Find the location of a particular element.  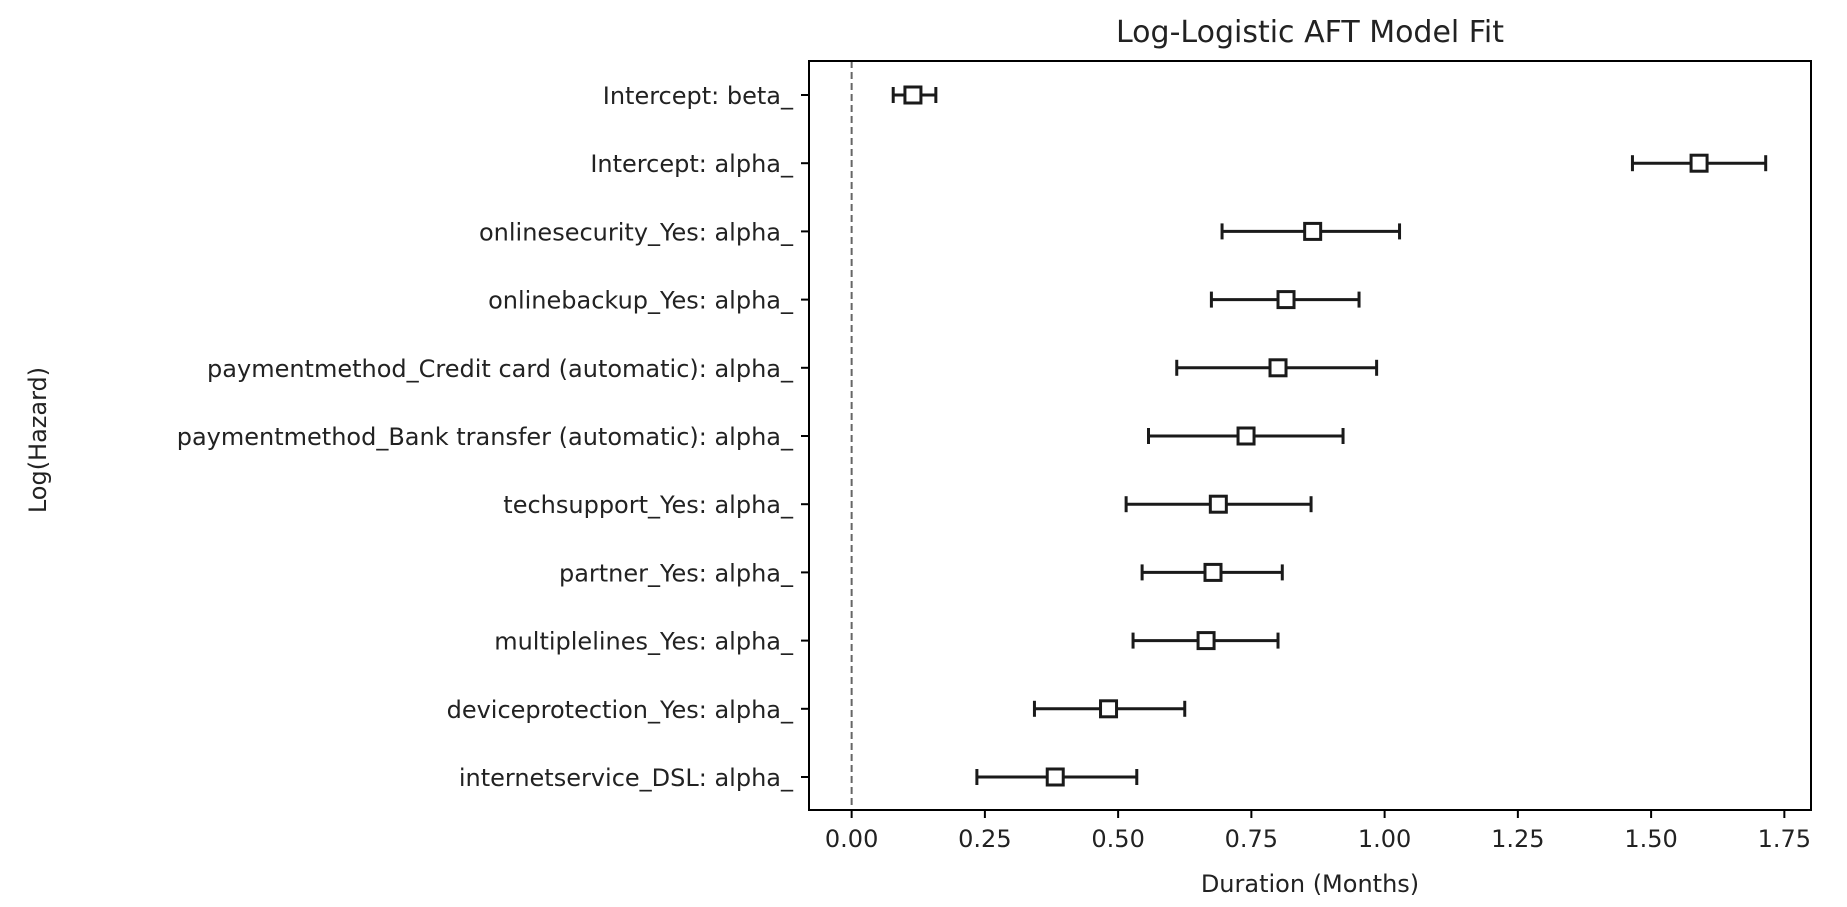

x-tick-label: 1.25 is located at coordinates (1517, 839).